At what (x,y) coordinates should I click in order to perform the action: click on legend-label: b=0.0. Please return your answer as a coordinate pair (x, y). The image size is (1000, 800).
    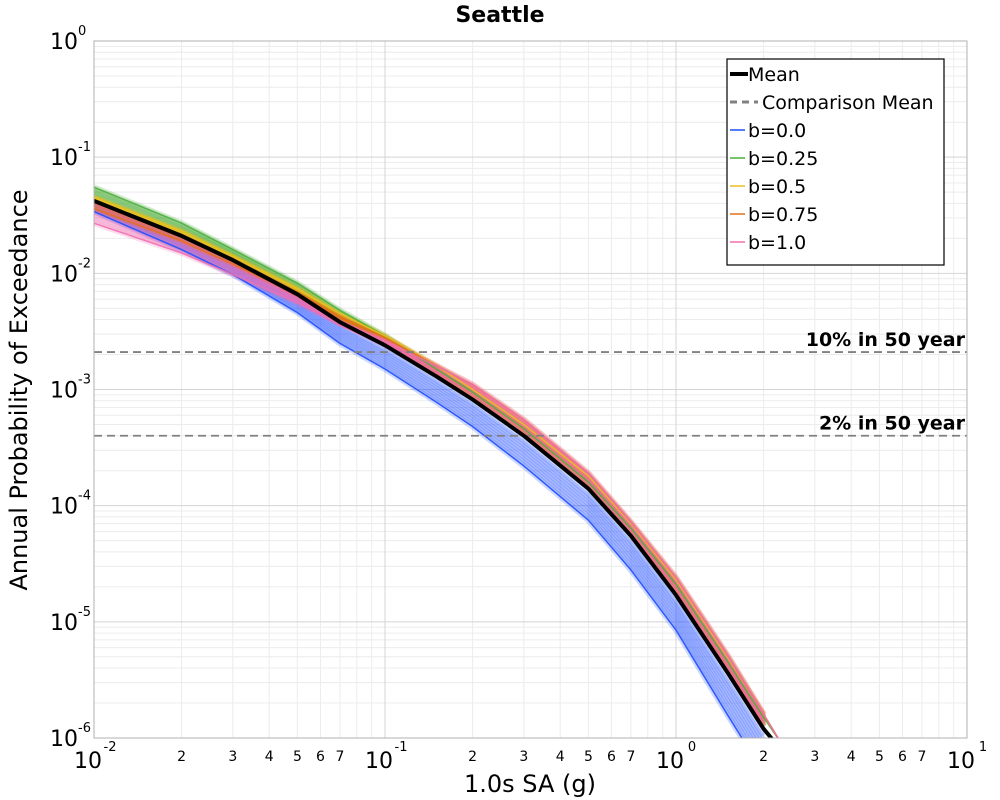
    Looking at the image, I should click on (777, 131).